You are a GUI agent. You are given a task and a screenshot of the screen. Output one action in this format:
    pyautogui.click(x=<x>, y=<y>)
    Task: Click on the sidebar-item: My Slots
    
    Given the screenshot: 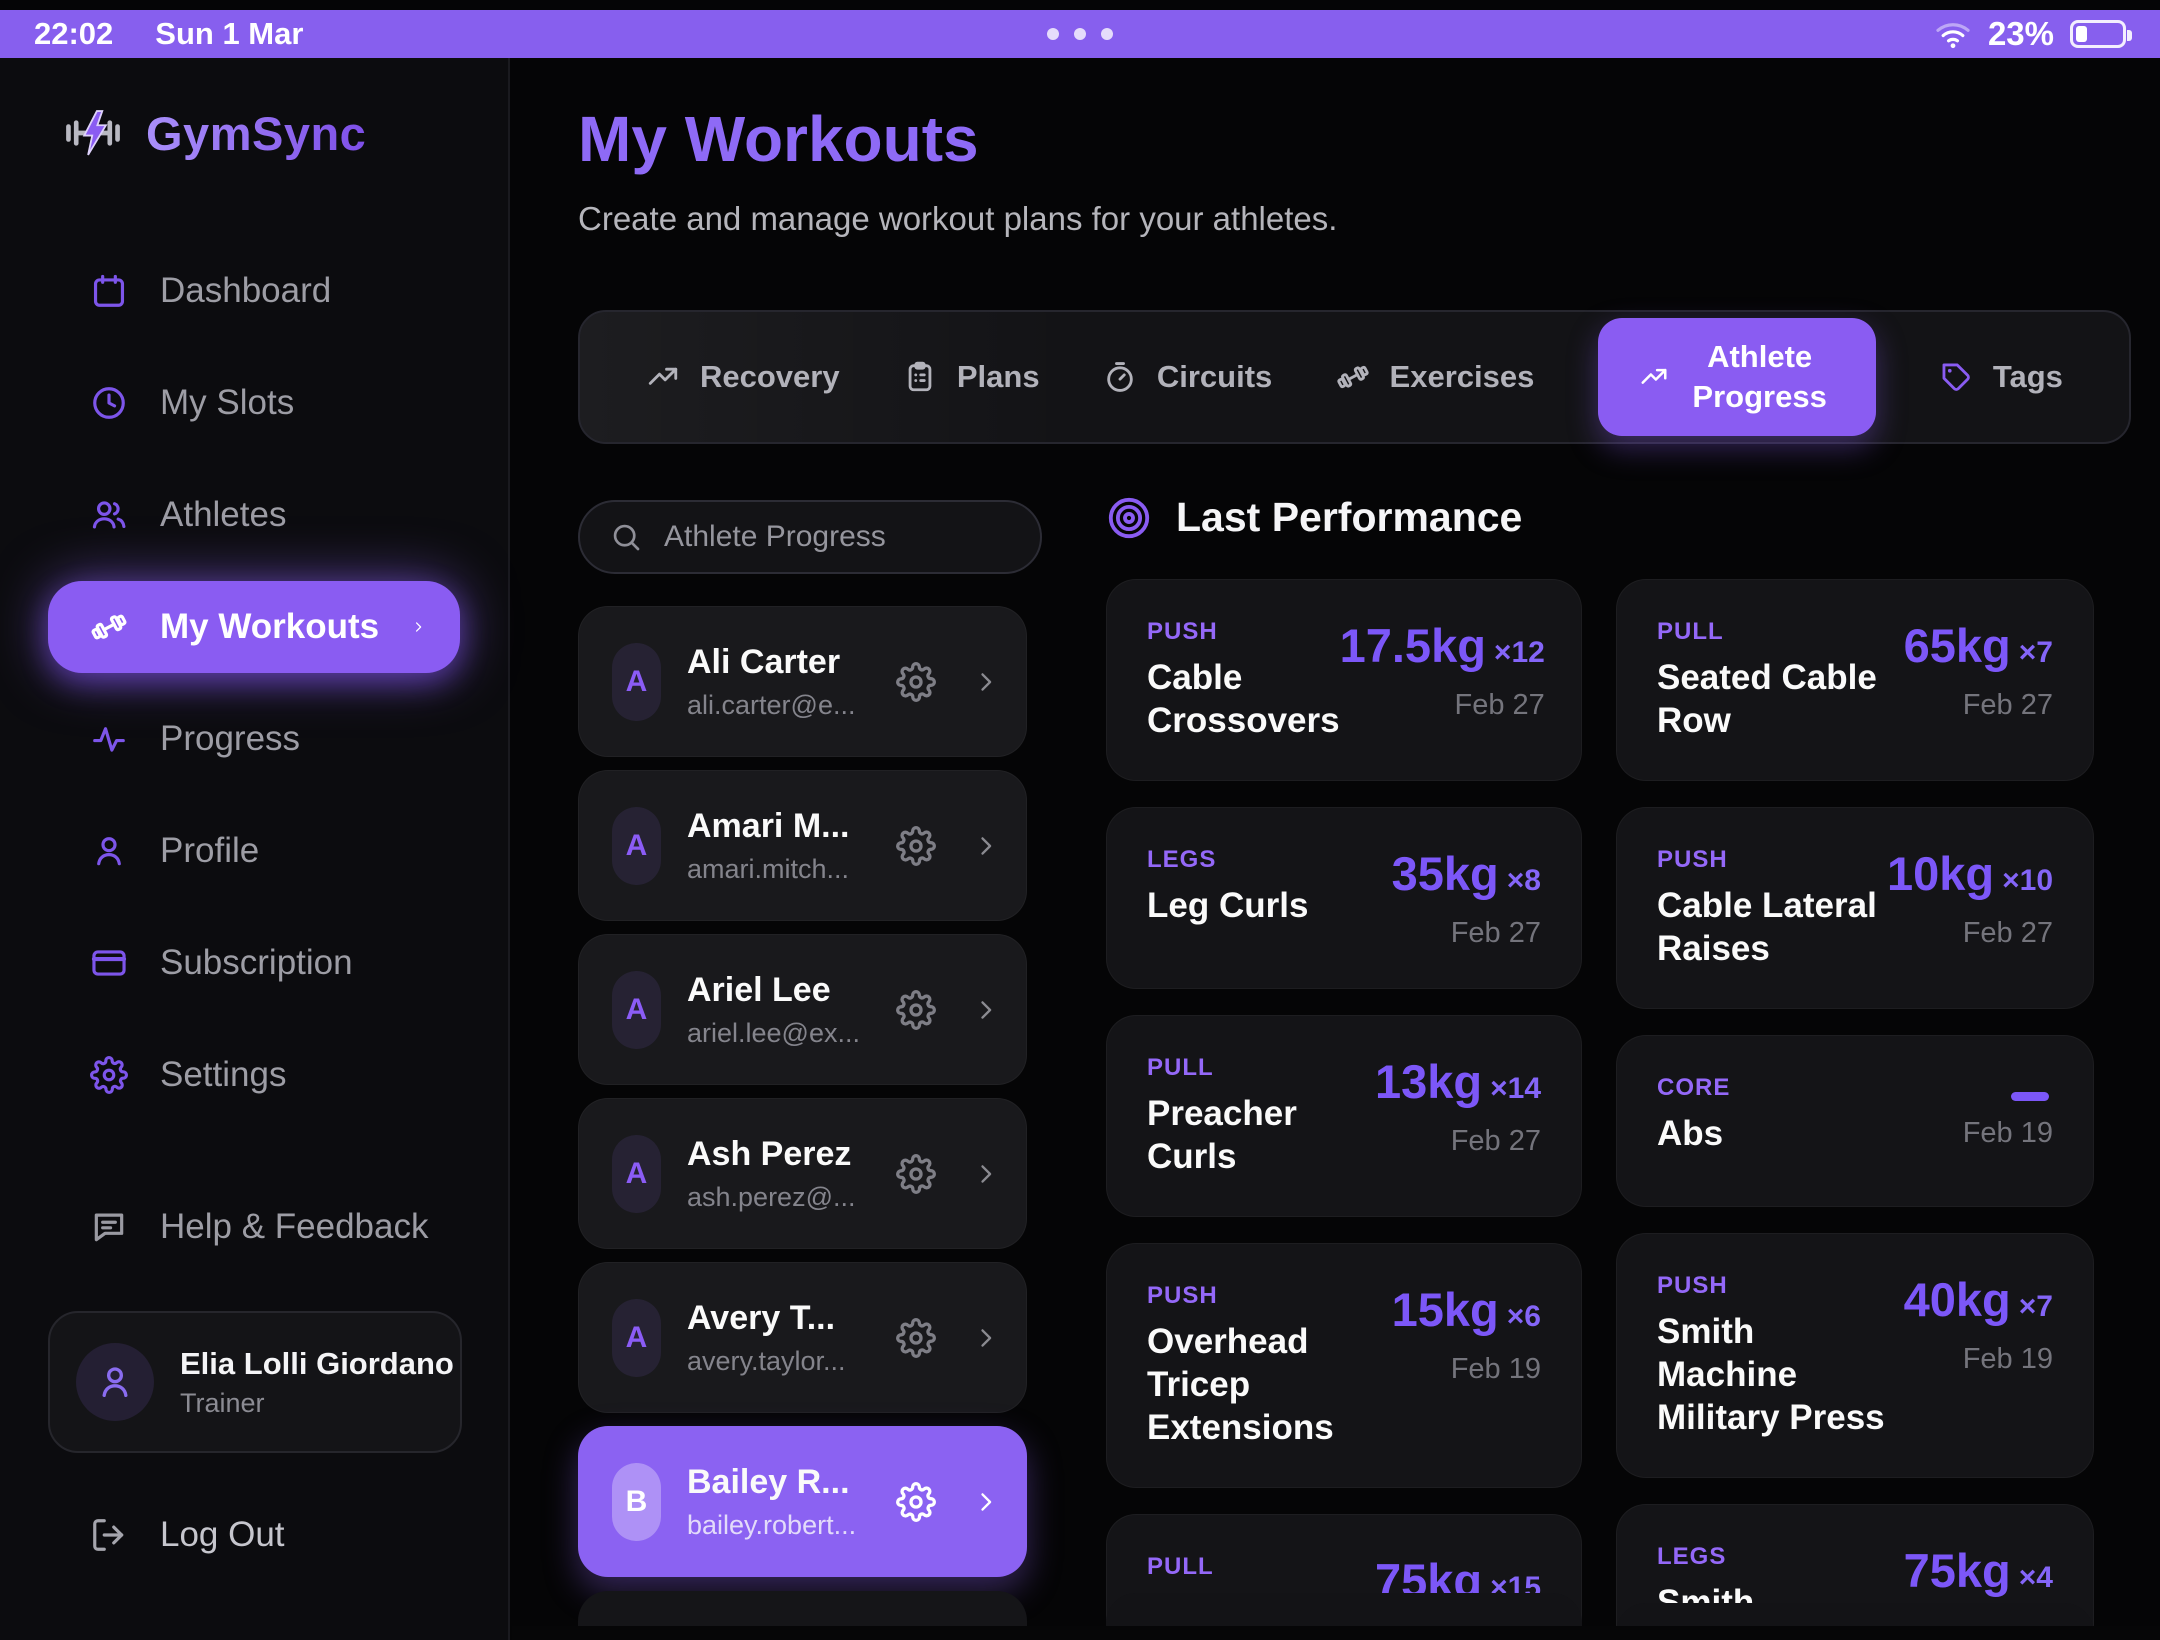 What is the action you would take?
    pyautogui.click(x=254, y=403)
    